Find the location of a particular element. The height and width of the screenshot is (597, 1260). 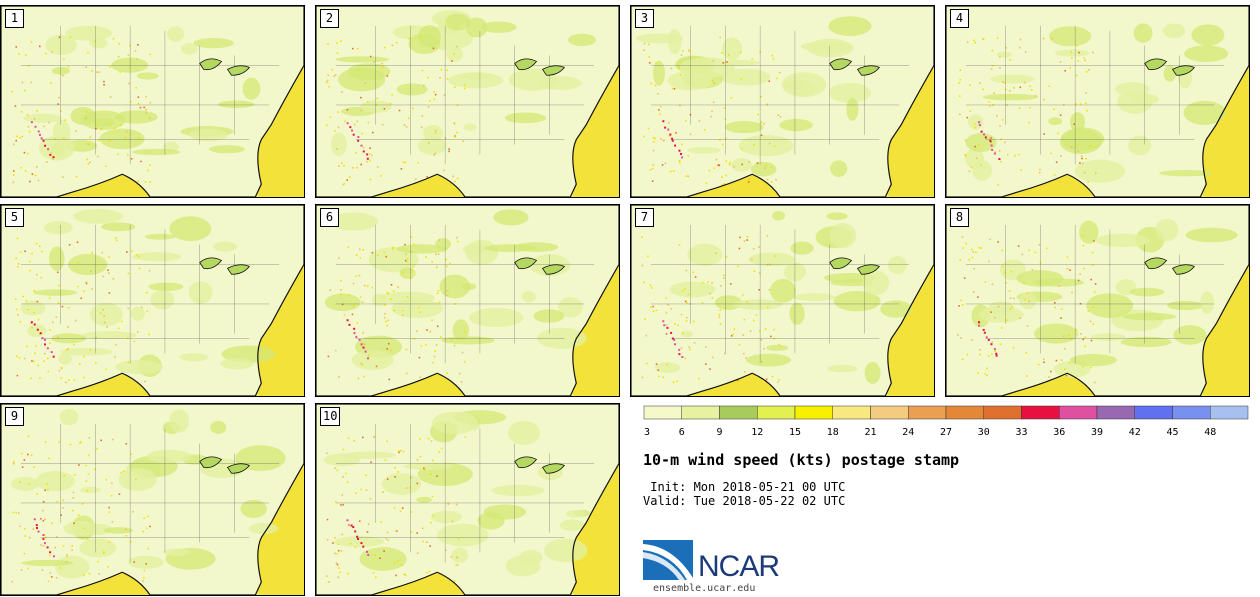

ensemble-member-panel-2: 2 is located at coordinates (467, 101).